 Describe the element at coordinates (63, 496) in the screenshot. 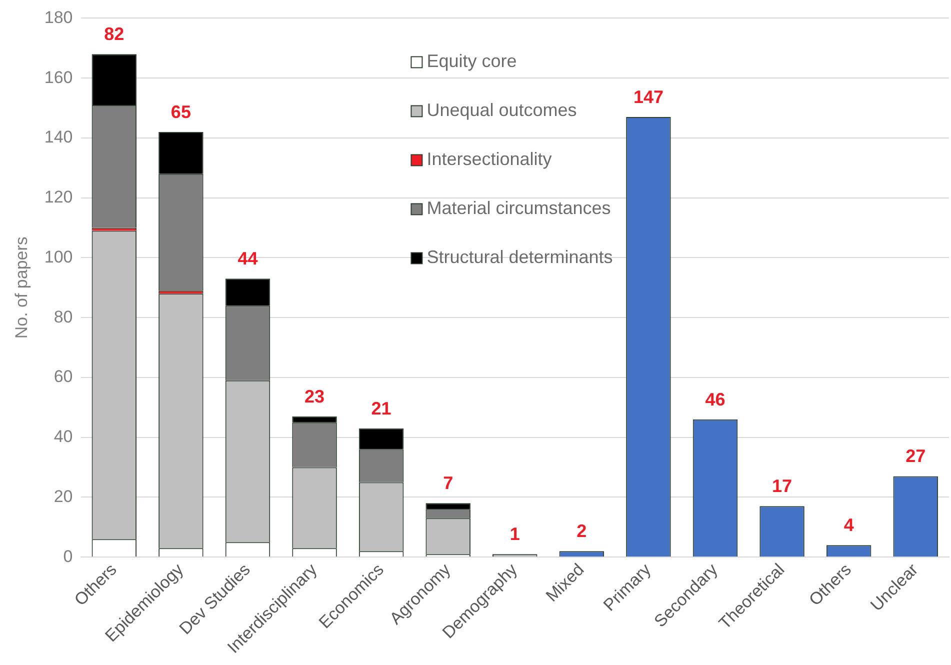

I see `y-tick-label: 20` at that location.